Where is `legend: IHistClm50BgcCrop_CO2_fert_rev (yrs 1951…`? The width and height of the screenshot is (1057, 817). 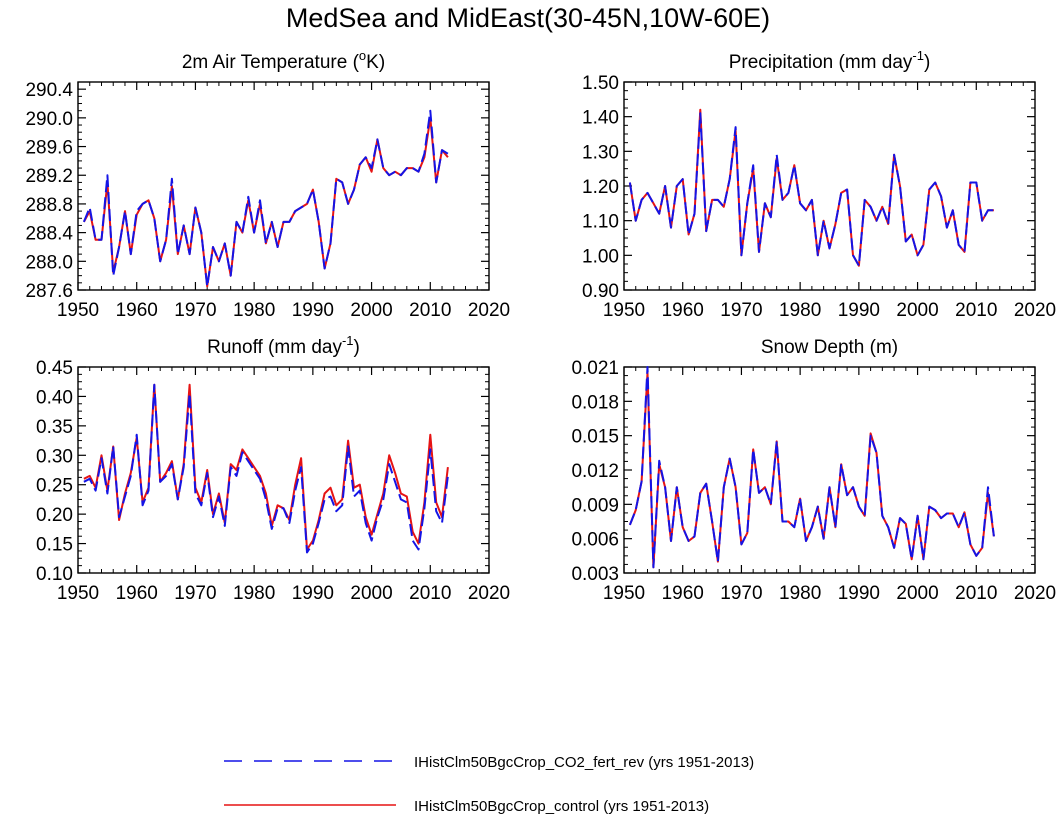
legend: IHistClm50BgcCrop_CO2_fert_rev (yrs 1951… is located at coordinates (489, 784).